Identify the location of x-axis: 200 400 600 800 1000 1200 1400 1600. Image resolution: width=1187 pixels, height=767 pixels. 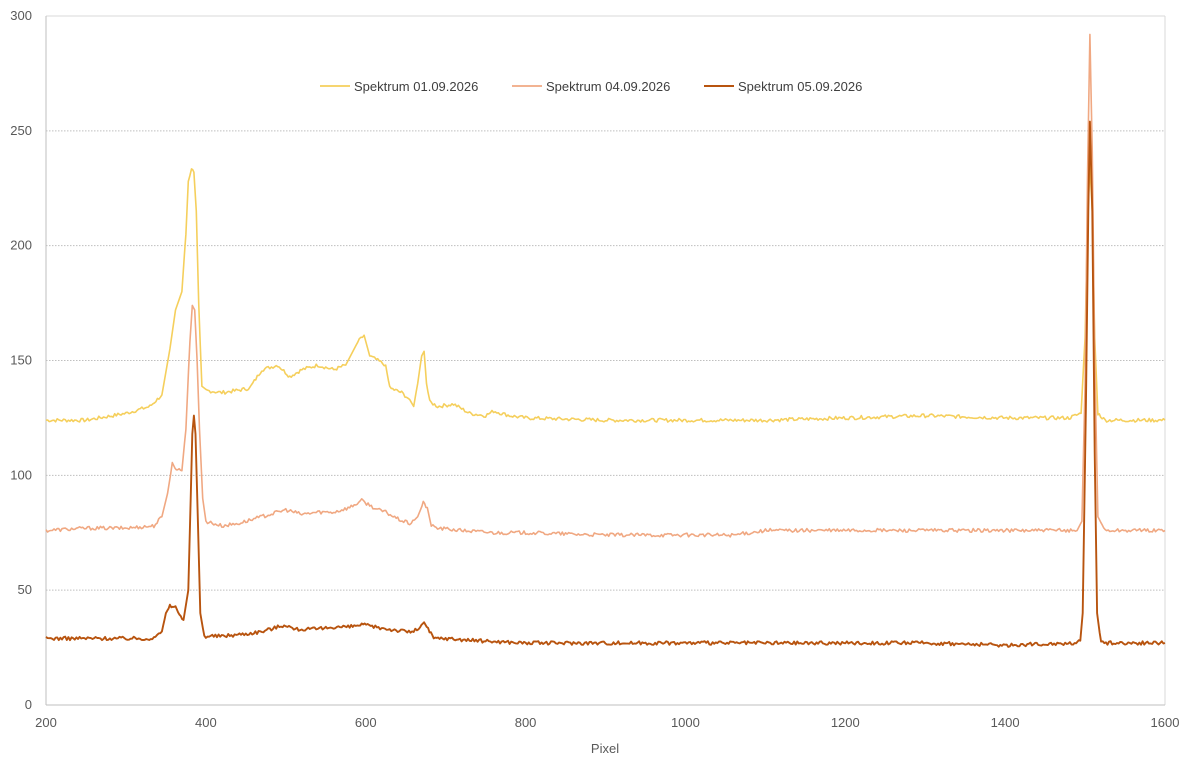
(607, 722).